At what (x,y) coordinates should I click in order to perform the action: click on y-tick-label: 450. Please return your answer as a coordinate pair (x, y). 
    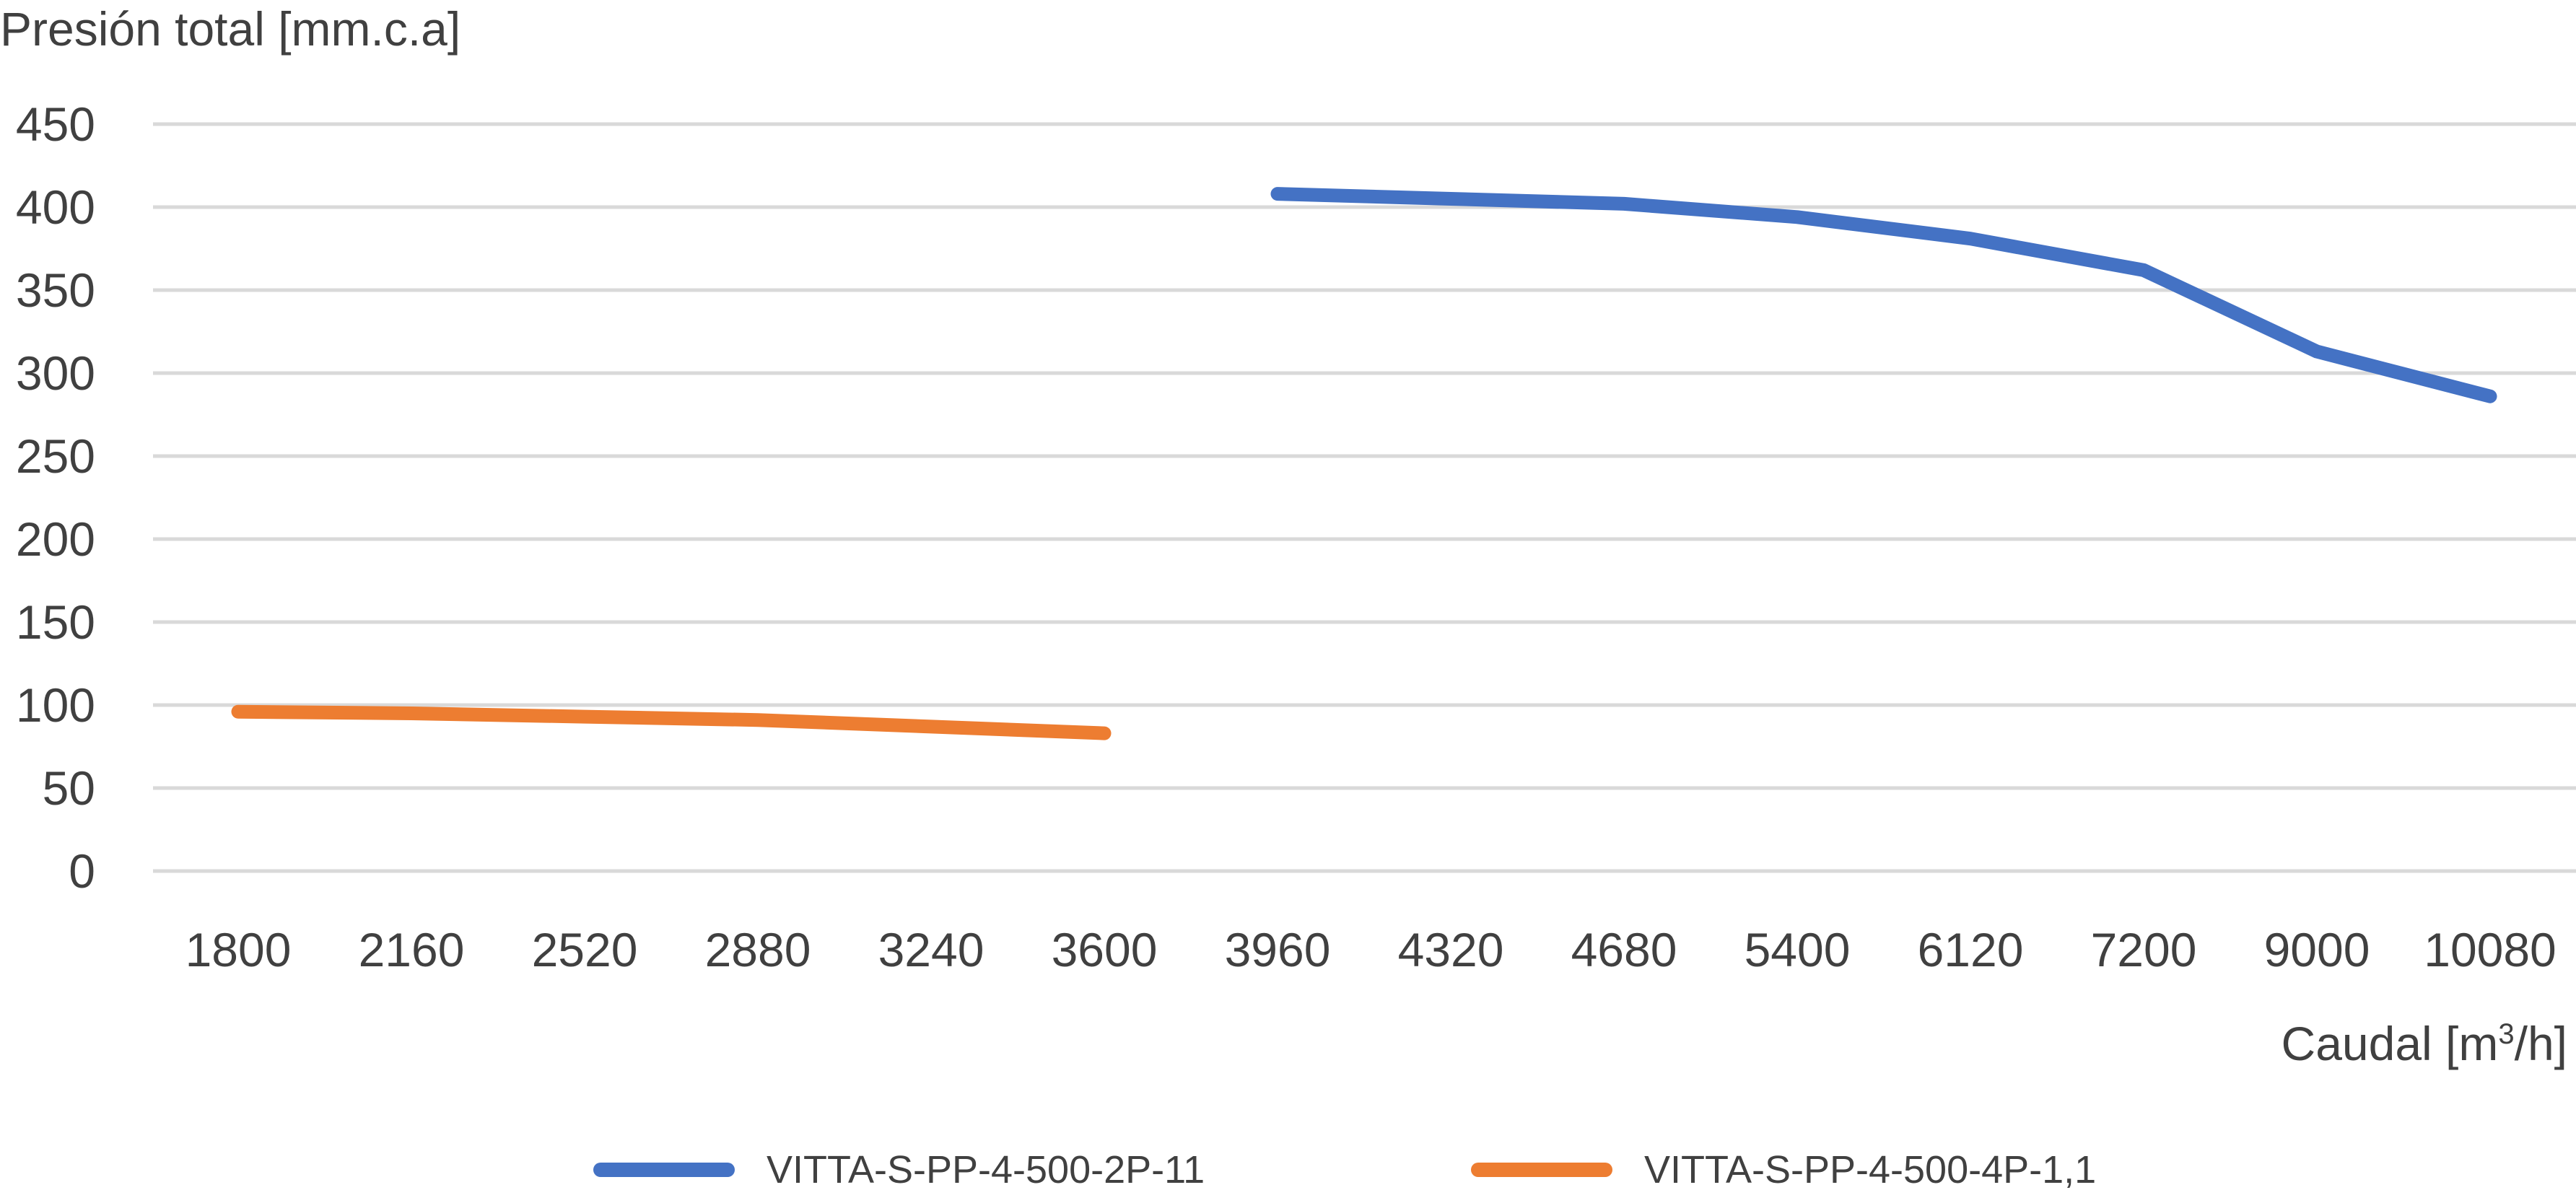
    Looking at the image, I should click on (55, 124).